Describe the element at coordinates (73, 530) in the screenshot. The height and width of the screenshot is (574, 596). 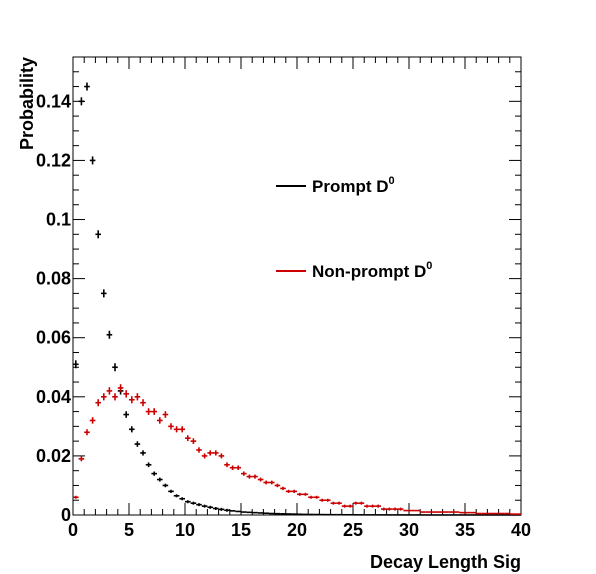
I see `x-tick-label: 0` at that location.